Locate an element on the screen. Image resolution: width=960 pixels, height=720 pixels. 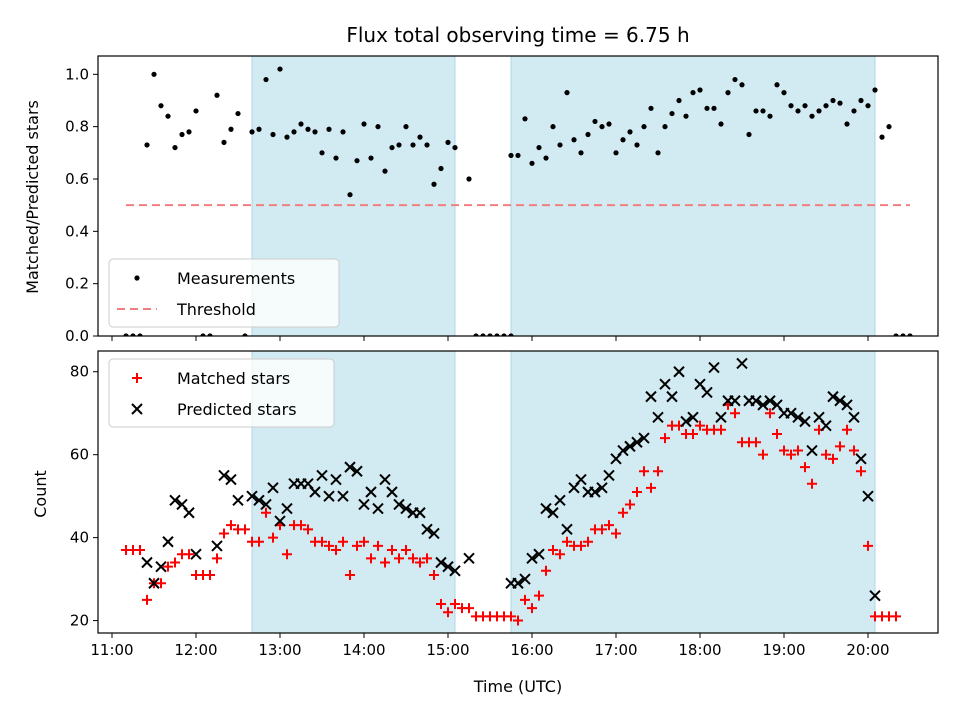
legend-label: Predicted stars is located at coordinates (237, 409).